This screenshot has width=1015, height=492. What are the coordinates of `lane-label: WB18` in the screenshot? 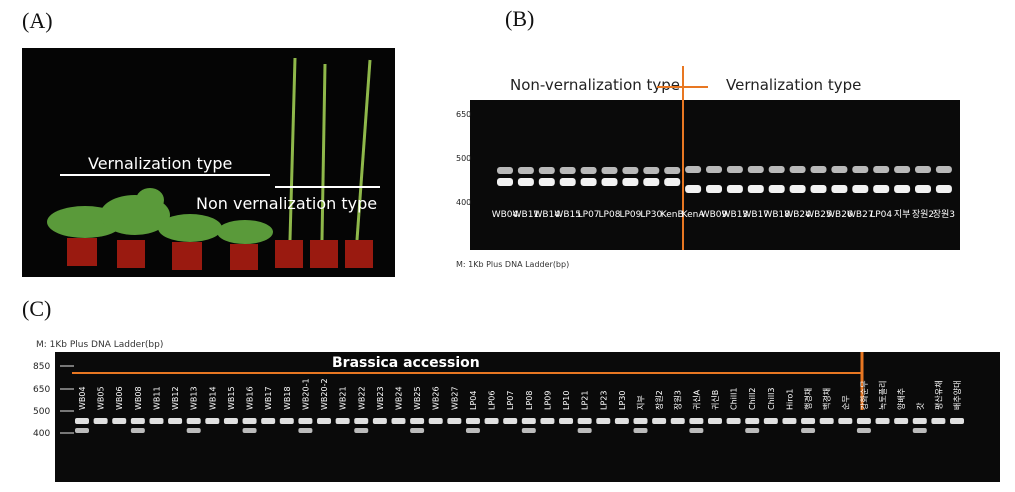 It's located at (776, 215).